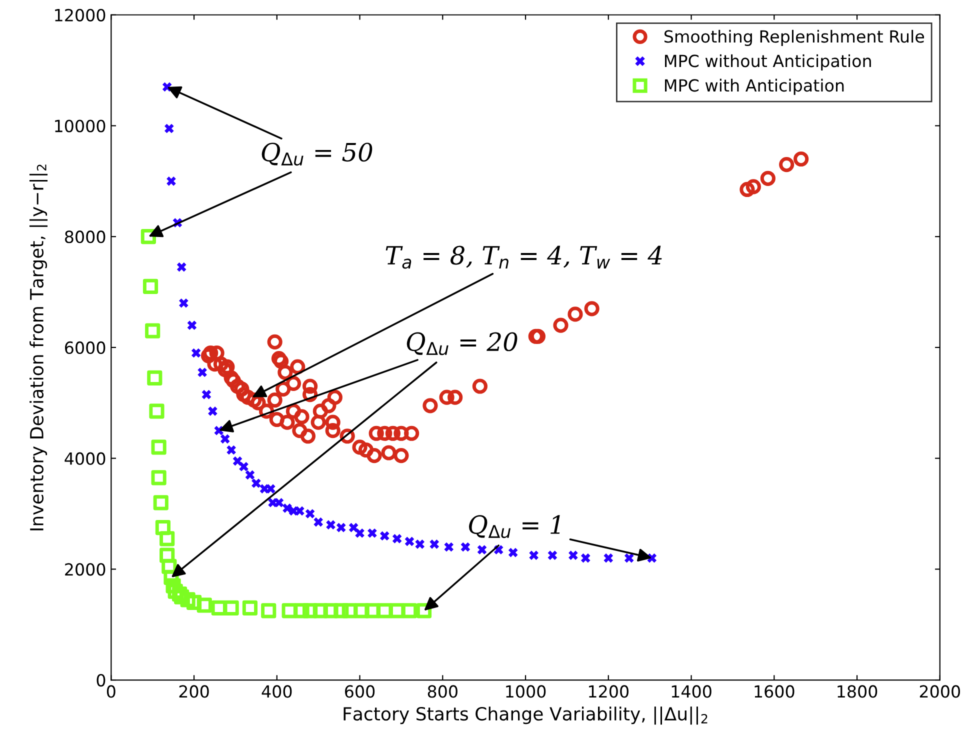 The height and width of the screenshot is (744, 975). I want to click on annotation: Q$_{Δu}$ = 50, so click(317, 154).